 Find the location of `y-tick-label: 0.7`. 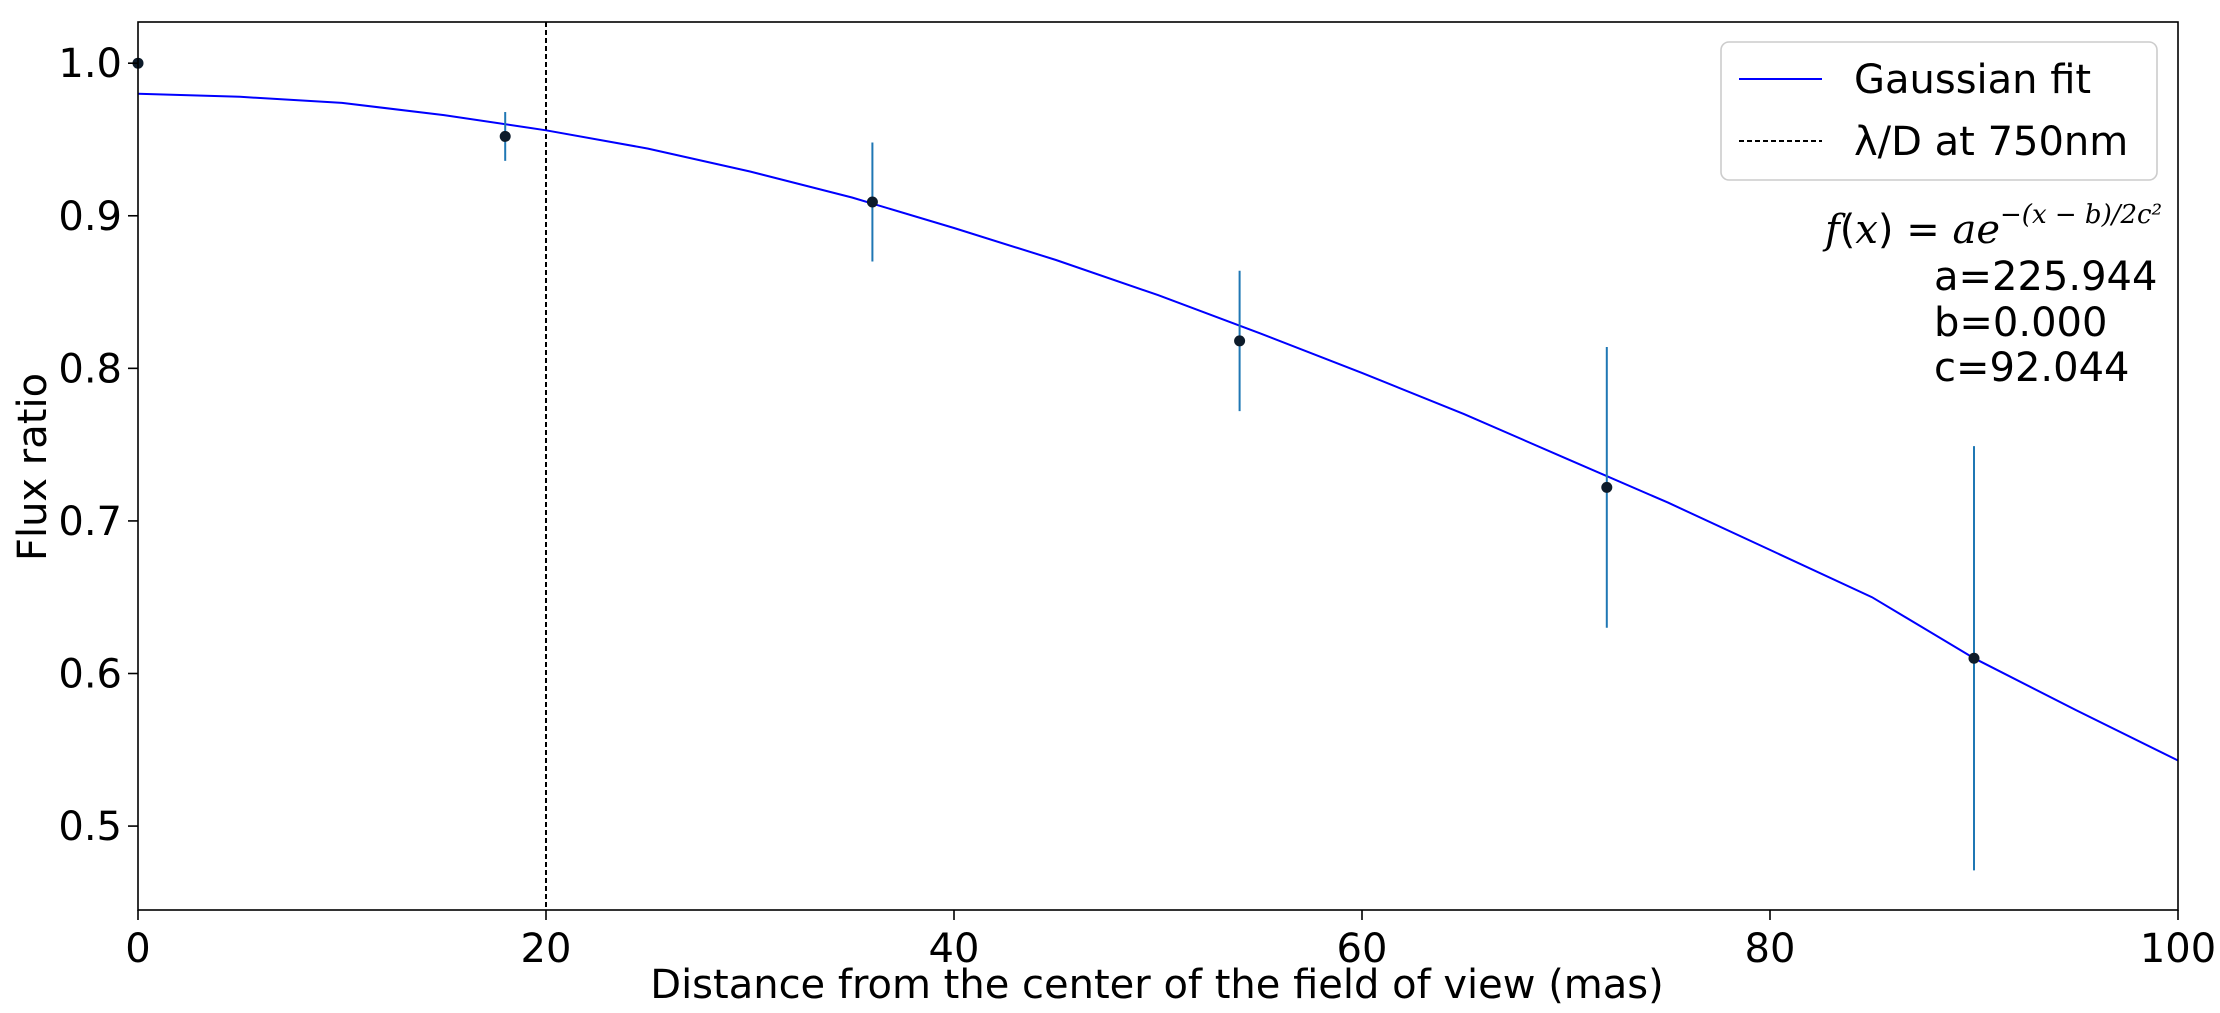

y-tick-label: 0.7 is located at coordinates (90, 522).